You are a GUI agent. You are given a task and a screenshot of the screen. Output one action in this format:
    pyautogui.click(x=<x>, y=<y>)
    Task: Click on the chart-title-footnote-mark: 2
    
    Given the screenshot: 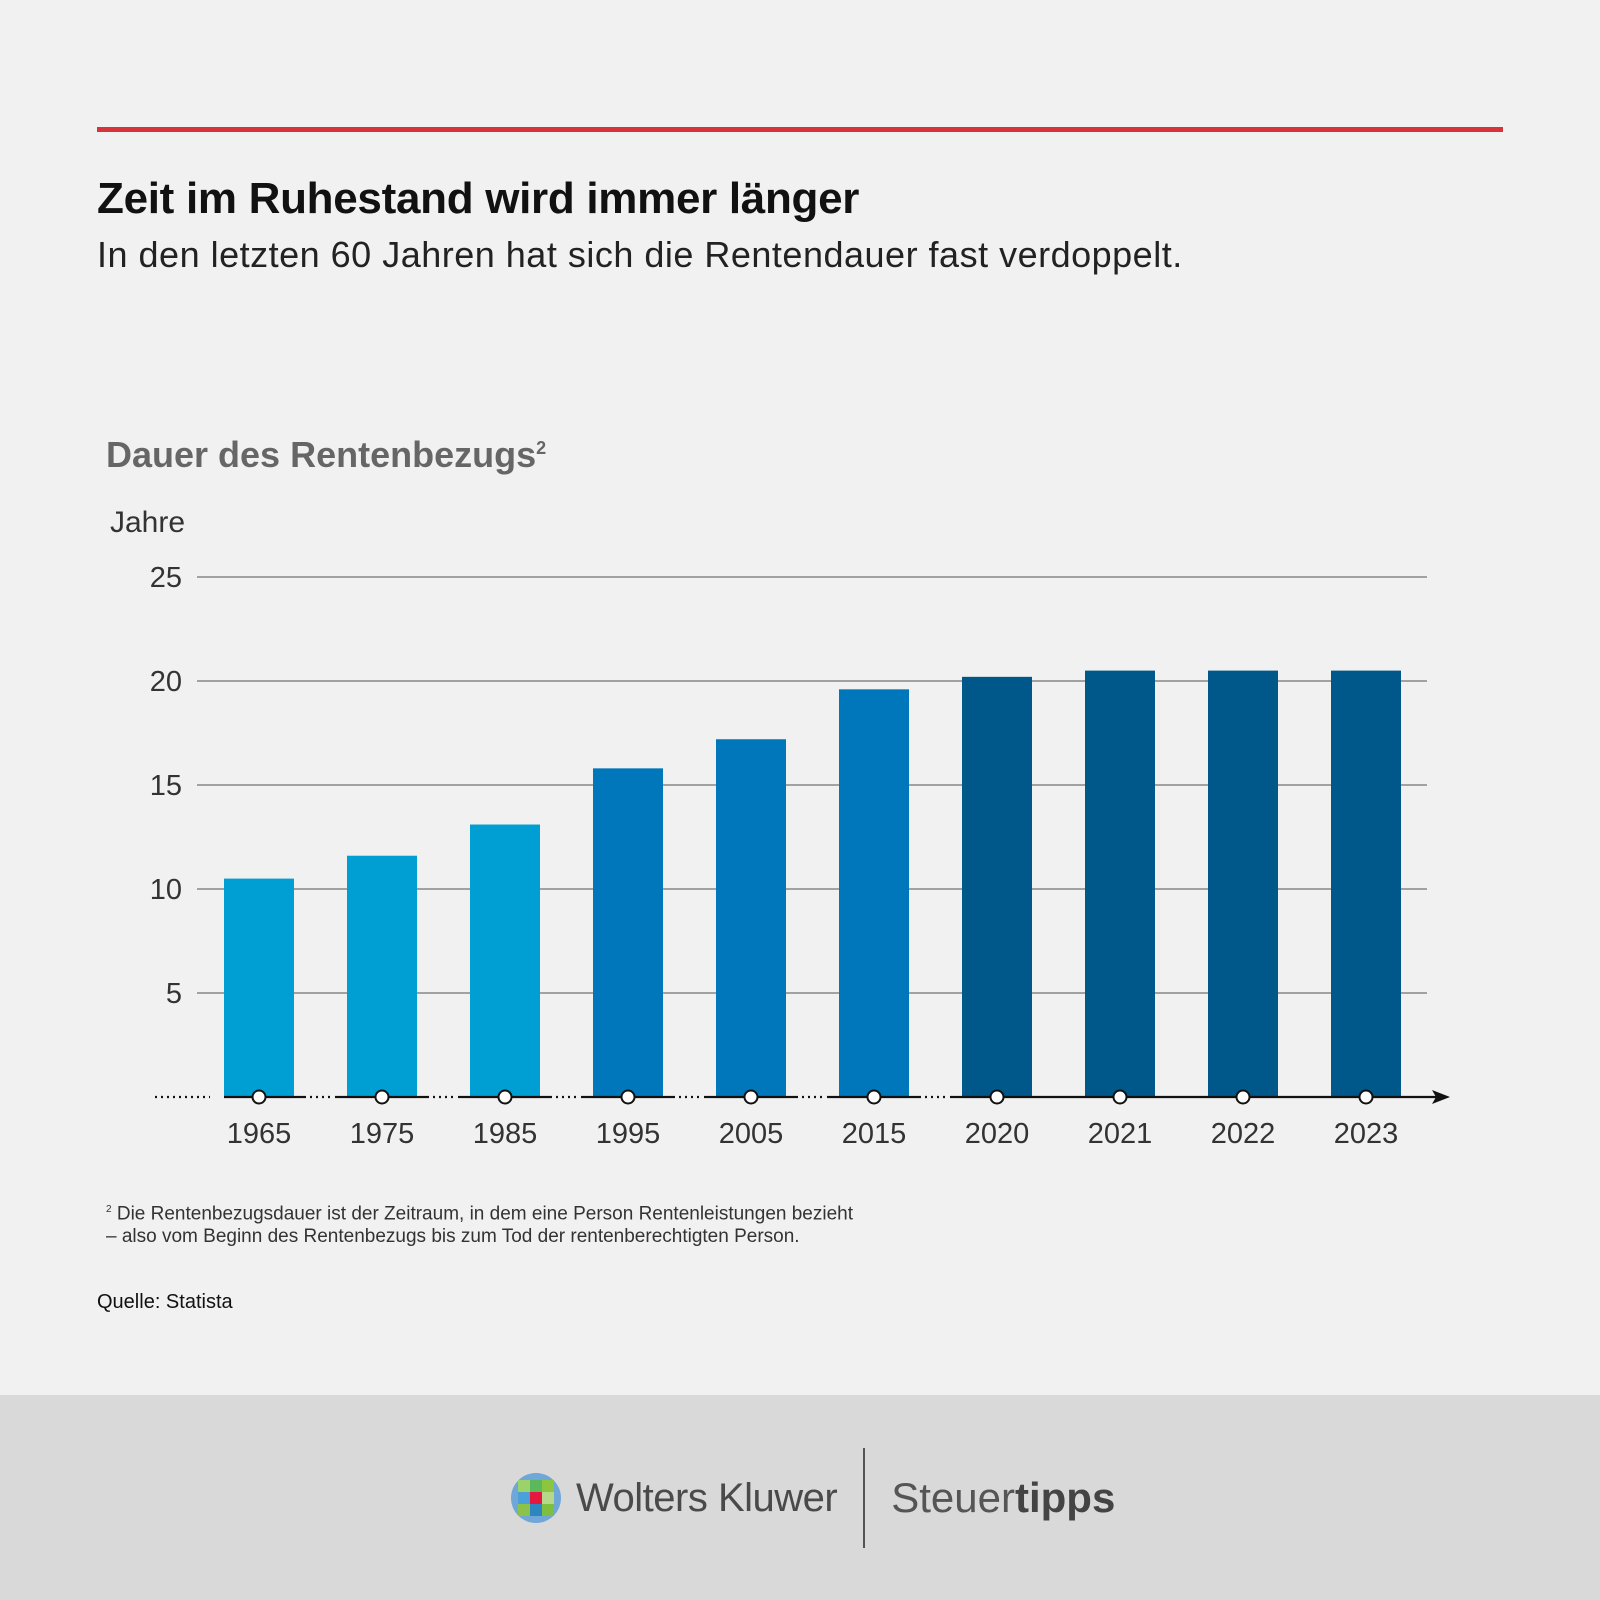 What is the action you would take?
    pyautogui.click(x=541, y=448)
    